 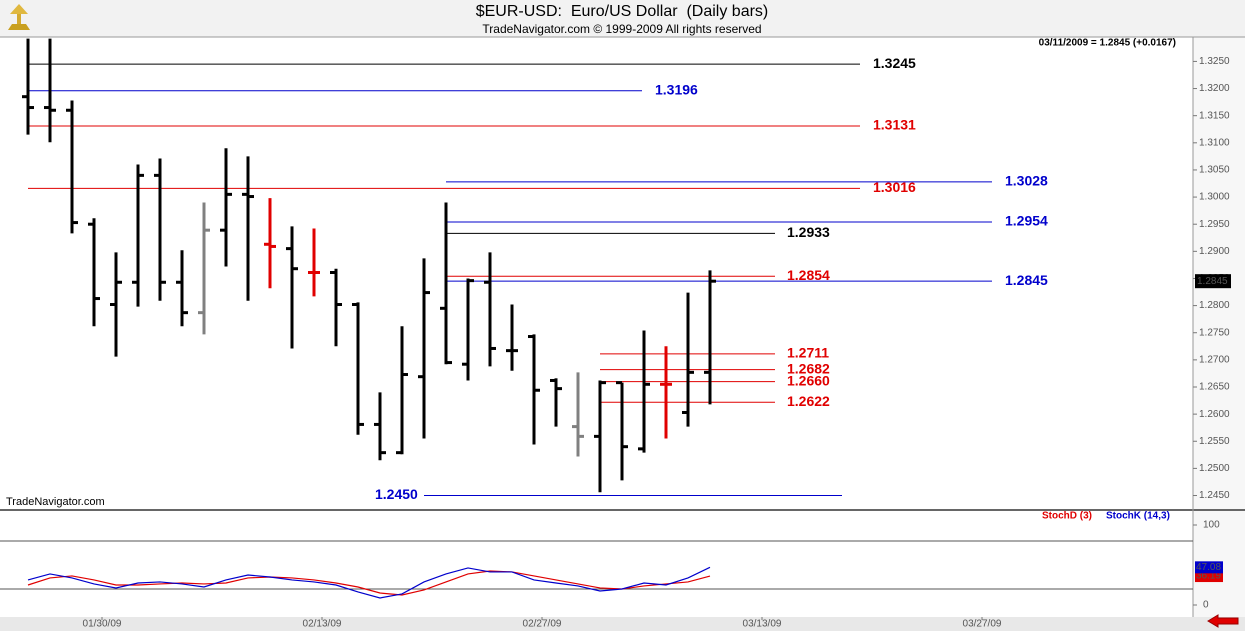 I want to click on level-label: 1.2954, so click(x=1026, y=221).